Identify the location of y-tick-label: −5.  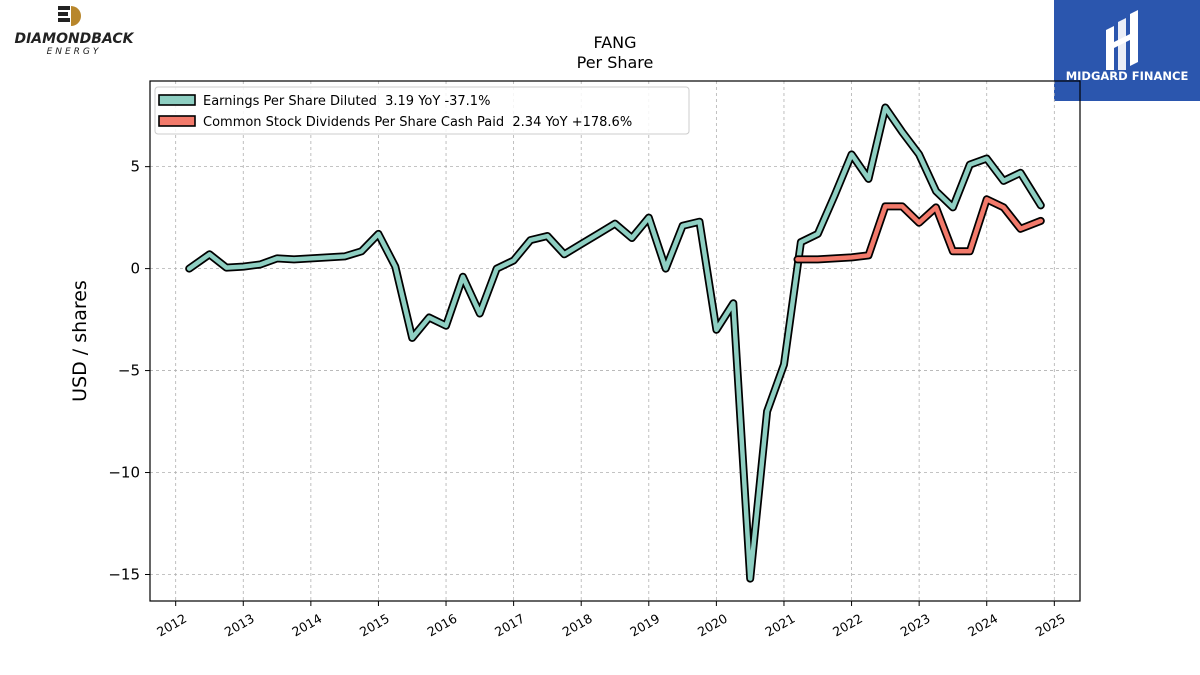
(129, 371).